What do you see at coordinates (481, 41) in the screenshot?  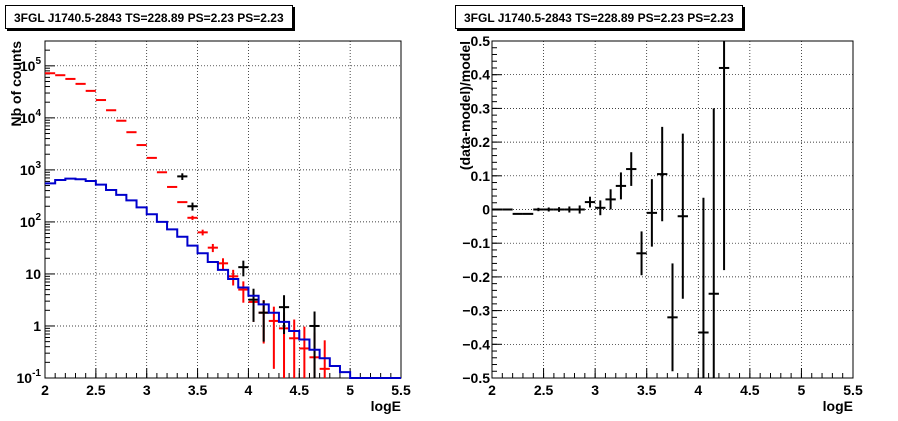 I see `y-tick-label: 0.5` at bounding box center [481, 41].